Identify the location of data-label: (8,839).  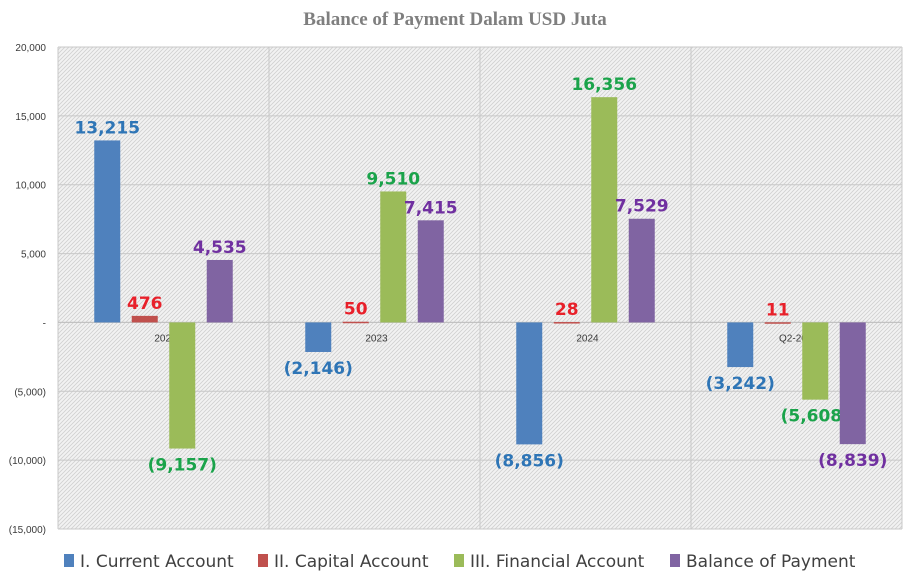
(852, 461).